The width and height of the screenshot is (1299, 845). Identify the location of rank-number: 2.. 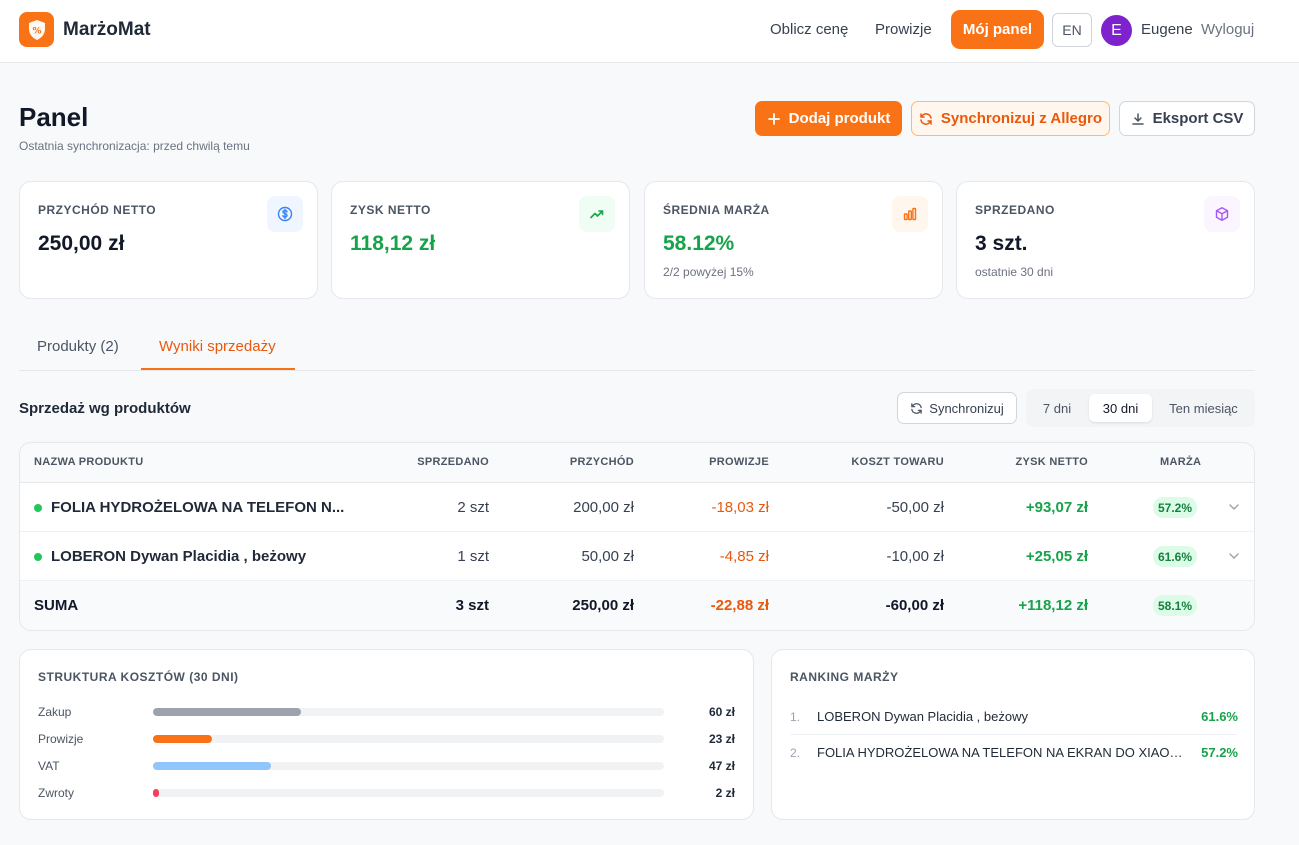
(795, 753).